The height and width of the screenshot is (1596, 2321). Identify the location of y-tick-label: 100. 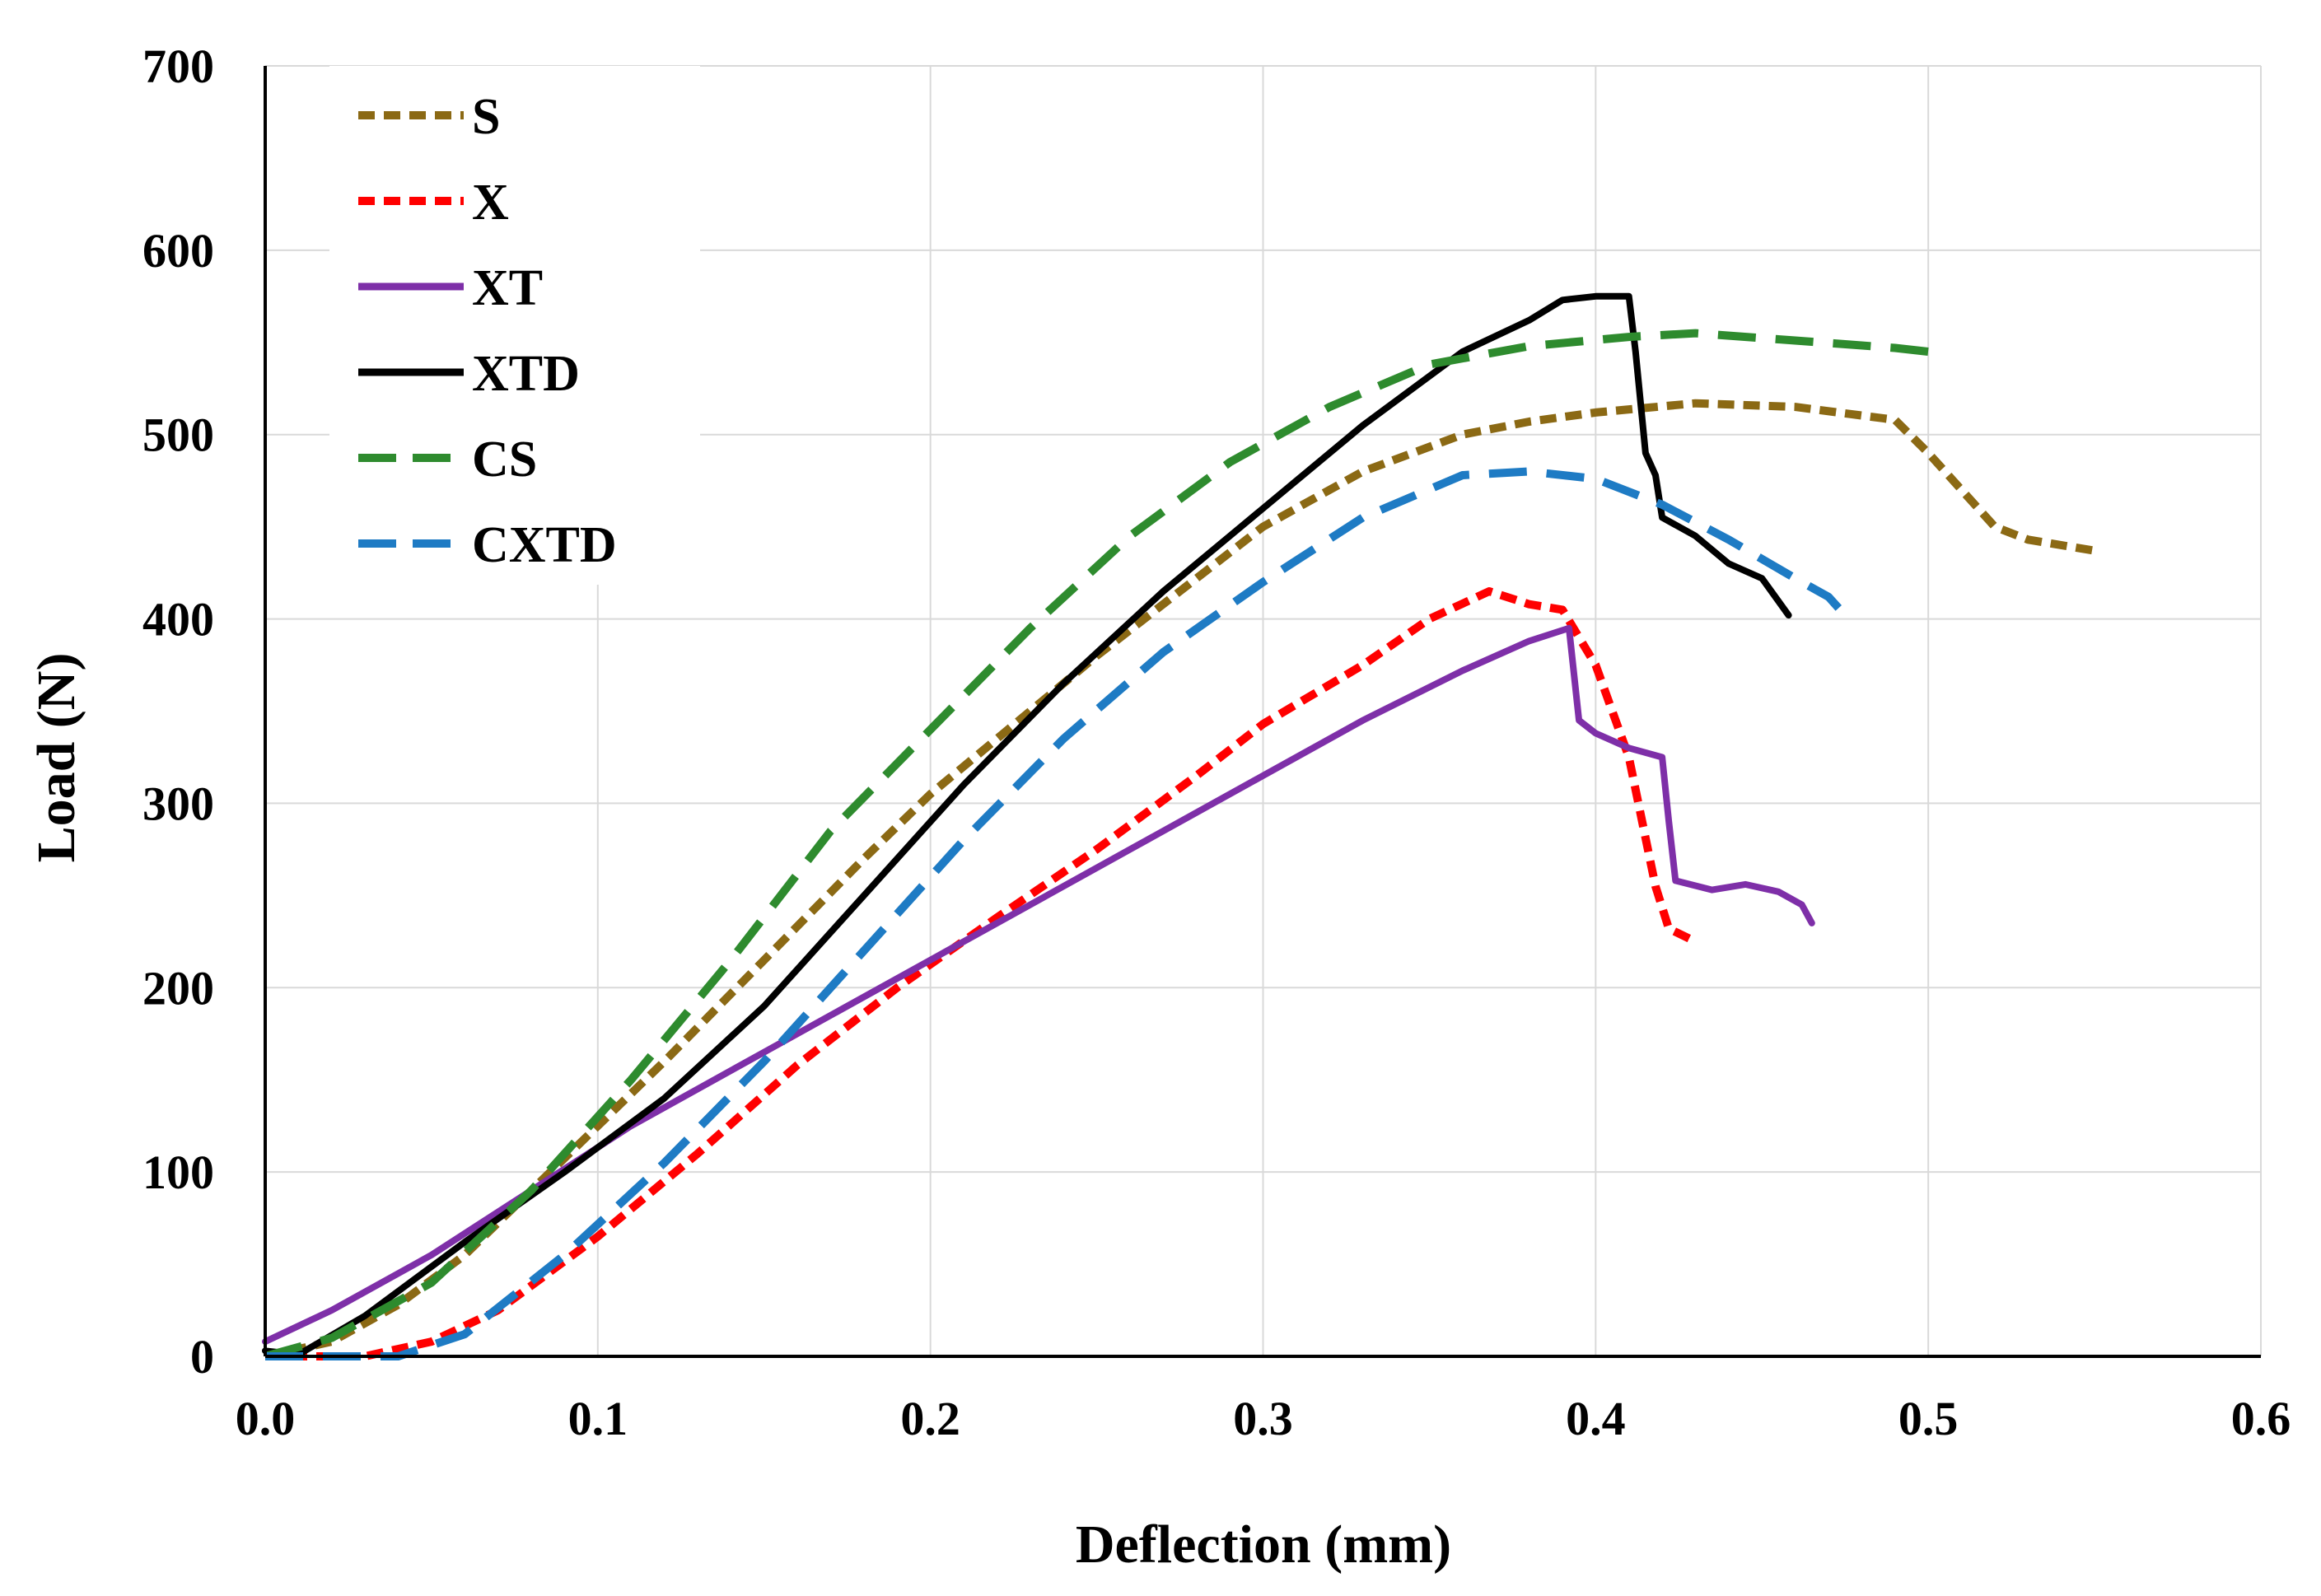
(178, 1172).